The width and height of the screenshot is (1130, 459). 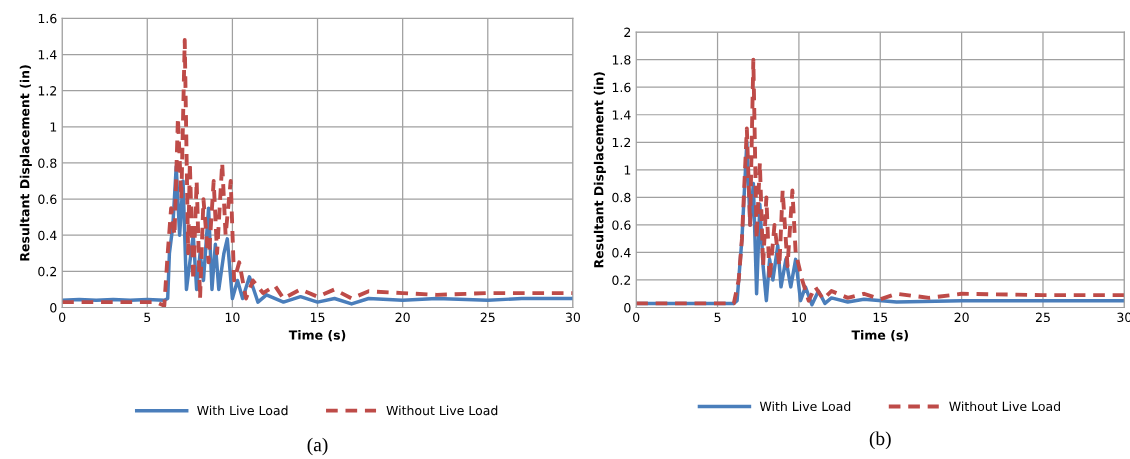 What do you see at coordinates (621, 60) in the screenshot?
I see `y-tick-label: 1.8` at bounding box center [621, 60].